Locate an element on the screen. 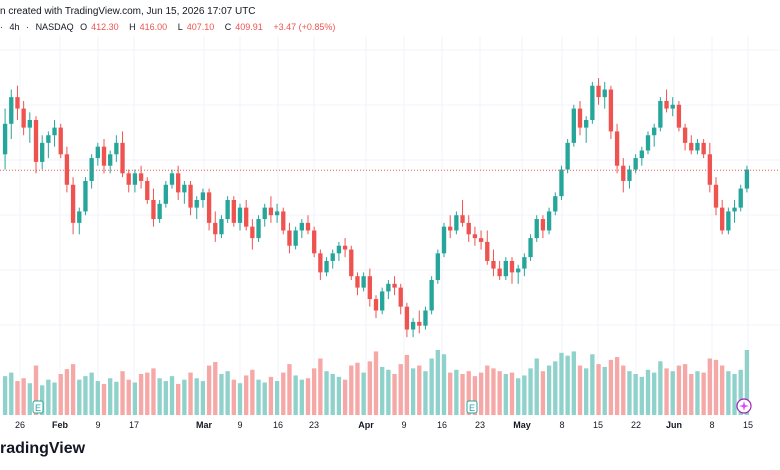 Image resolution: width=780 pixels, height=470 pixels. open-label: O is located at coordinates (84, 27).